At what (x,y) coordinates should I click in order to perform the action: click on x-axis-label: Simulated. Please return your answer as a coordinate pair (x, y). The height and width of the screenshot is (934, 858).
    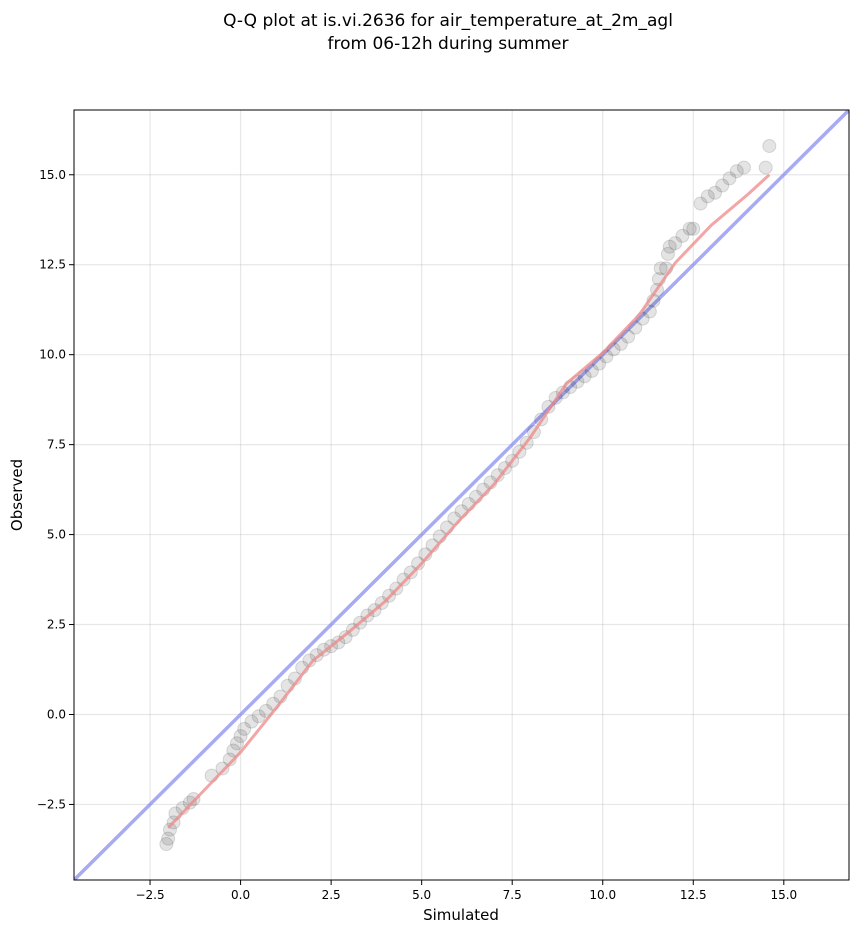
    Looking at the image, I should click on (461, 915).